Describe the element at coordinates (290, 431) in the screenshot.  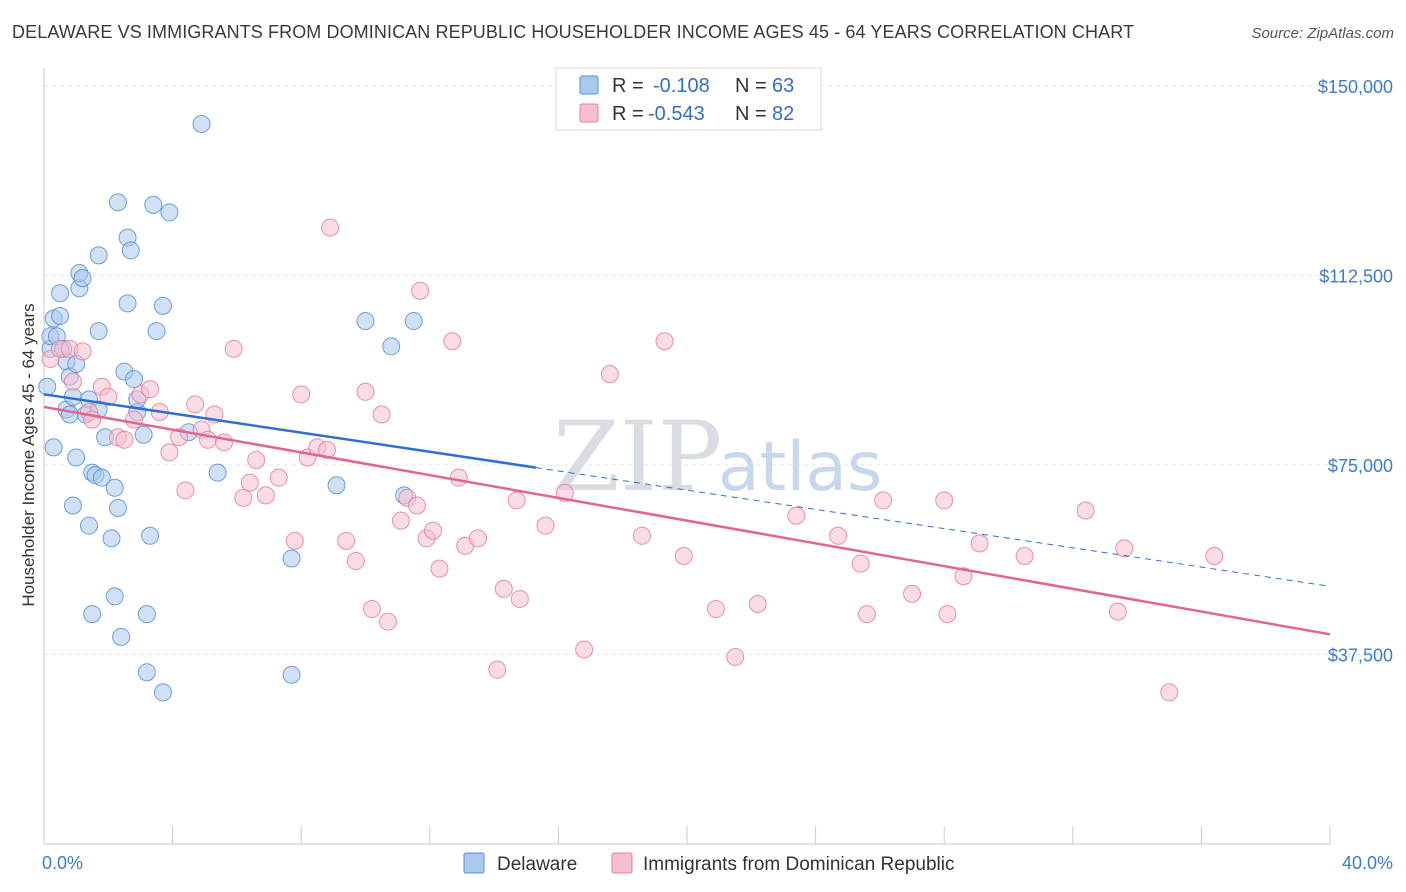
I see `delaware-trend-line` at that location.